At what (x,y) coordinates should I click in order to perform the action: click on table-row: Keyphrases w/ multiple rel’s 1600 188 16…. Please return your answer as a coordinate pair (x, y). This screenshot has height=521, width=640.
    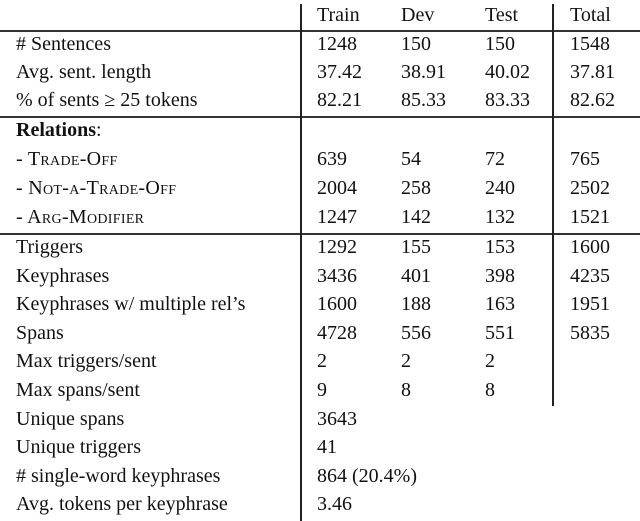
    Looking at the image, I should click on (320, 304).